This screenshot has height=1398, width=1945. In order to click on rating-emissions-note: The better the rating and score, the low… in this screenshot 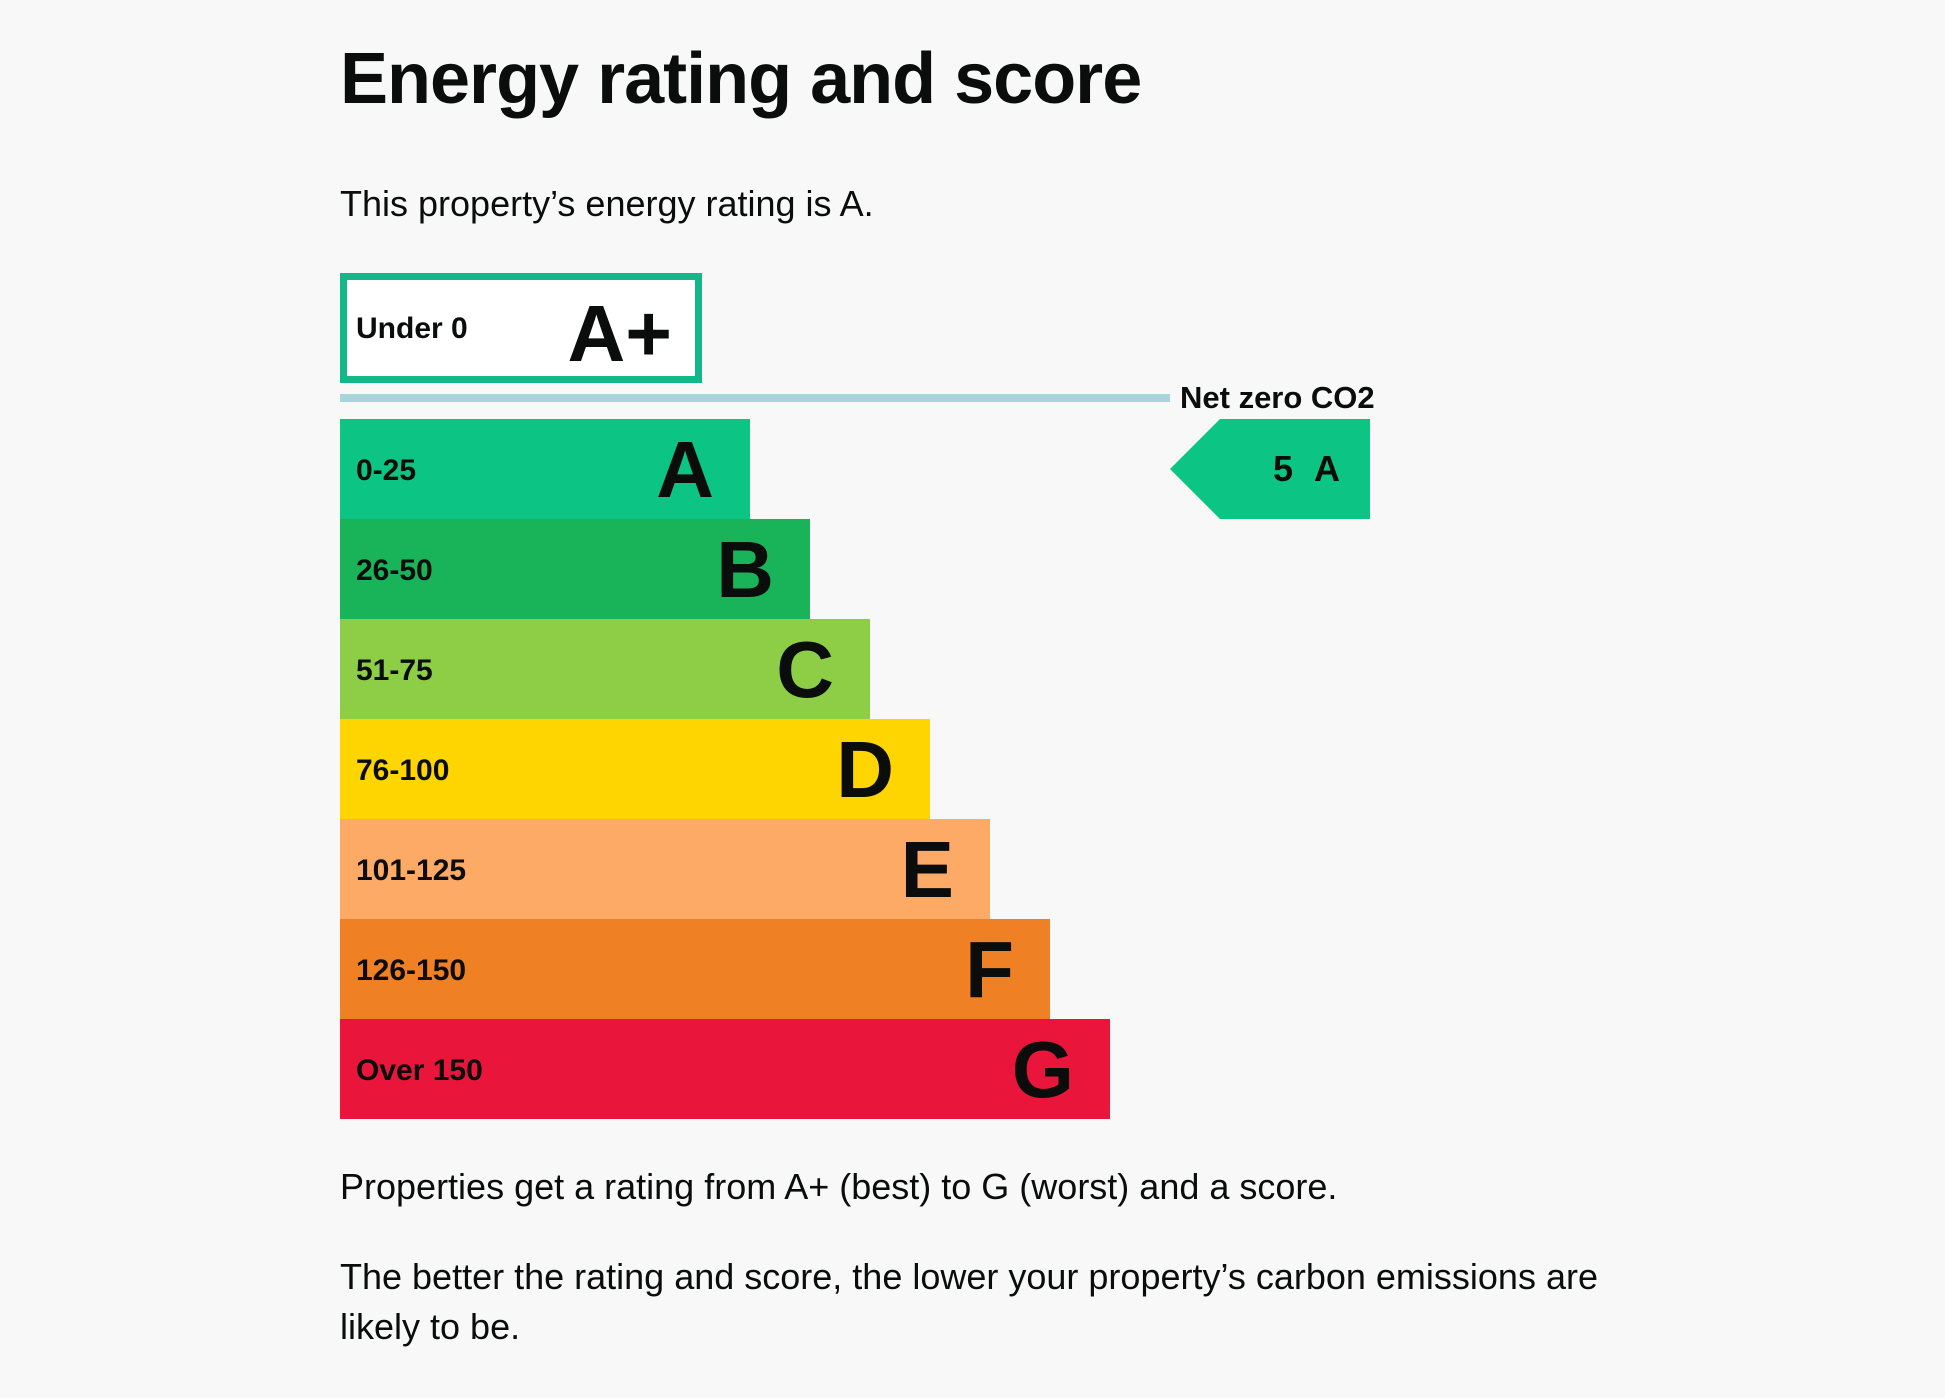, I will do `click(969, 1301)`.